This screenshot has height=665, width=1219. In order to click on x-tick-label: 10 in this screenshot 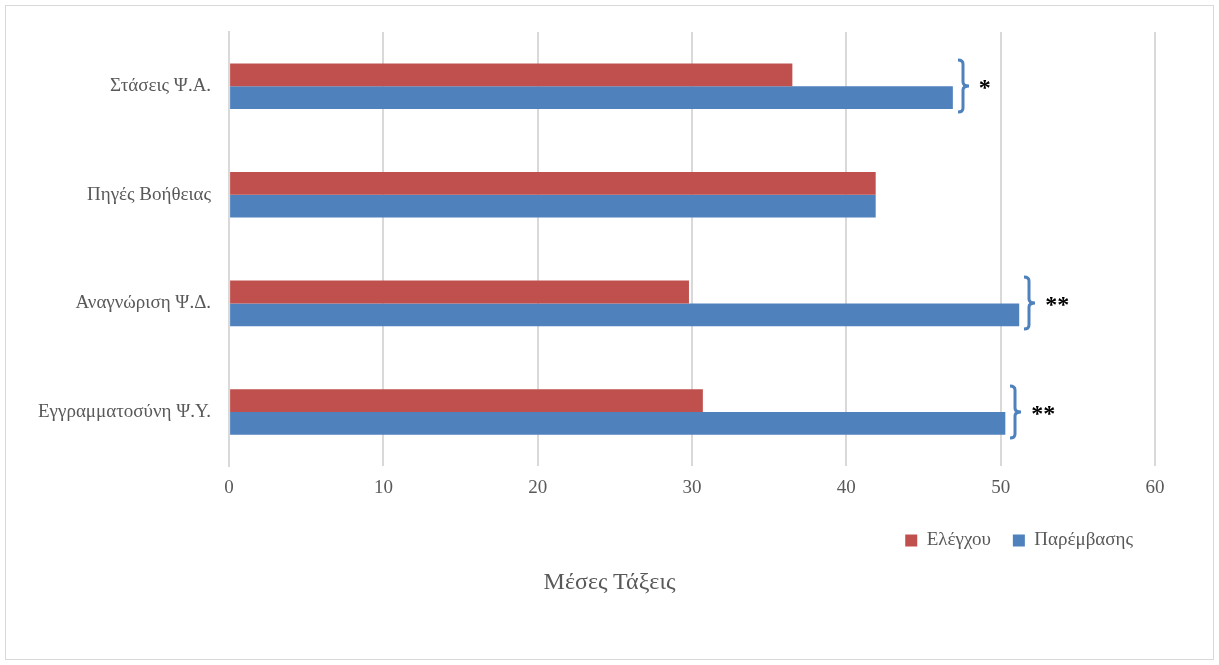, I will do `click(383, 486)`.